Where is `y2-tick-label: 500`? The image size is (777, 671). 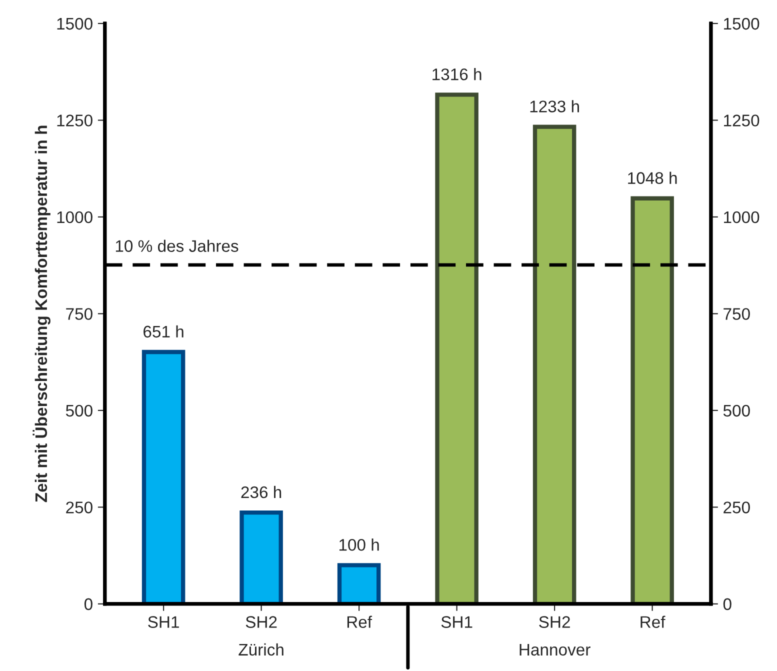
y2-tick-label: 500 is located at coordinates (736, 410).